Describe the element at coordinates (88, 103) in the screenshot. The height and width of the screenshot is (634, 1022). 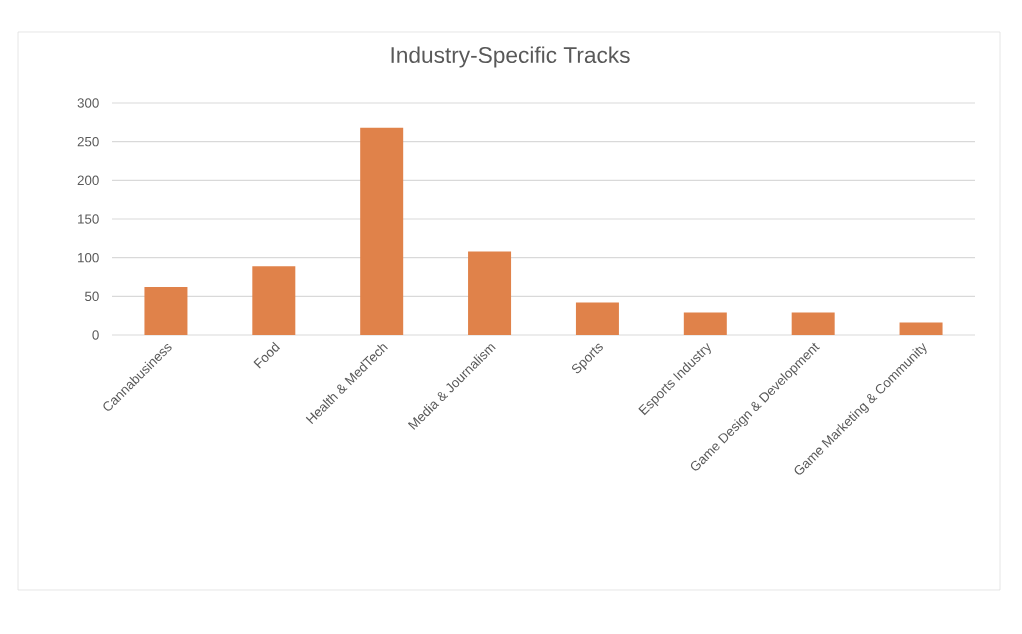
I see `y-tick-label: 300` at that location.